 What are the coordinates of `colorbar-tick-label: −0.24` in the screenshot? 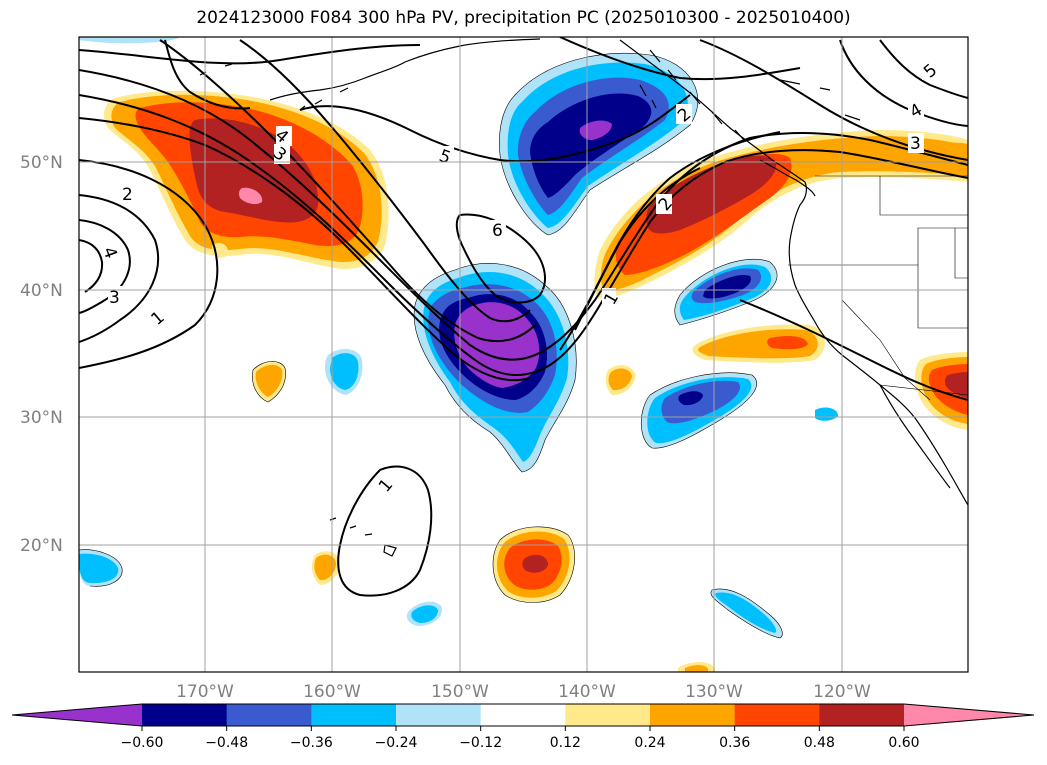 It's located at (396, 743).